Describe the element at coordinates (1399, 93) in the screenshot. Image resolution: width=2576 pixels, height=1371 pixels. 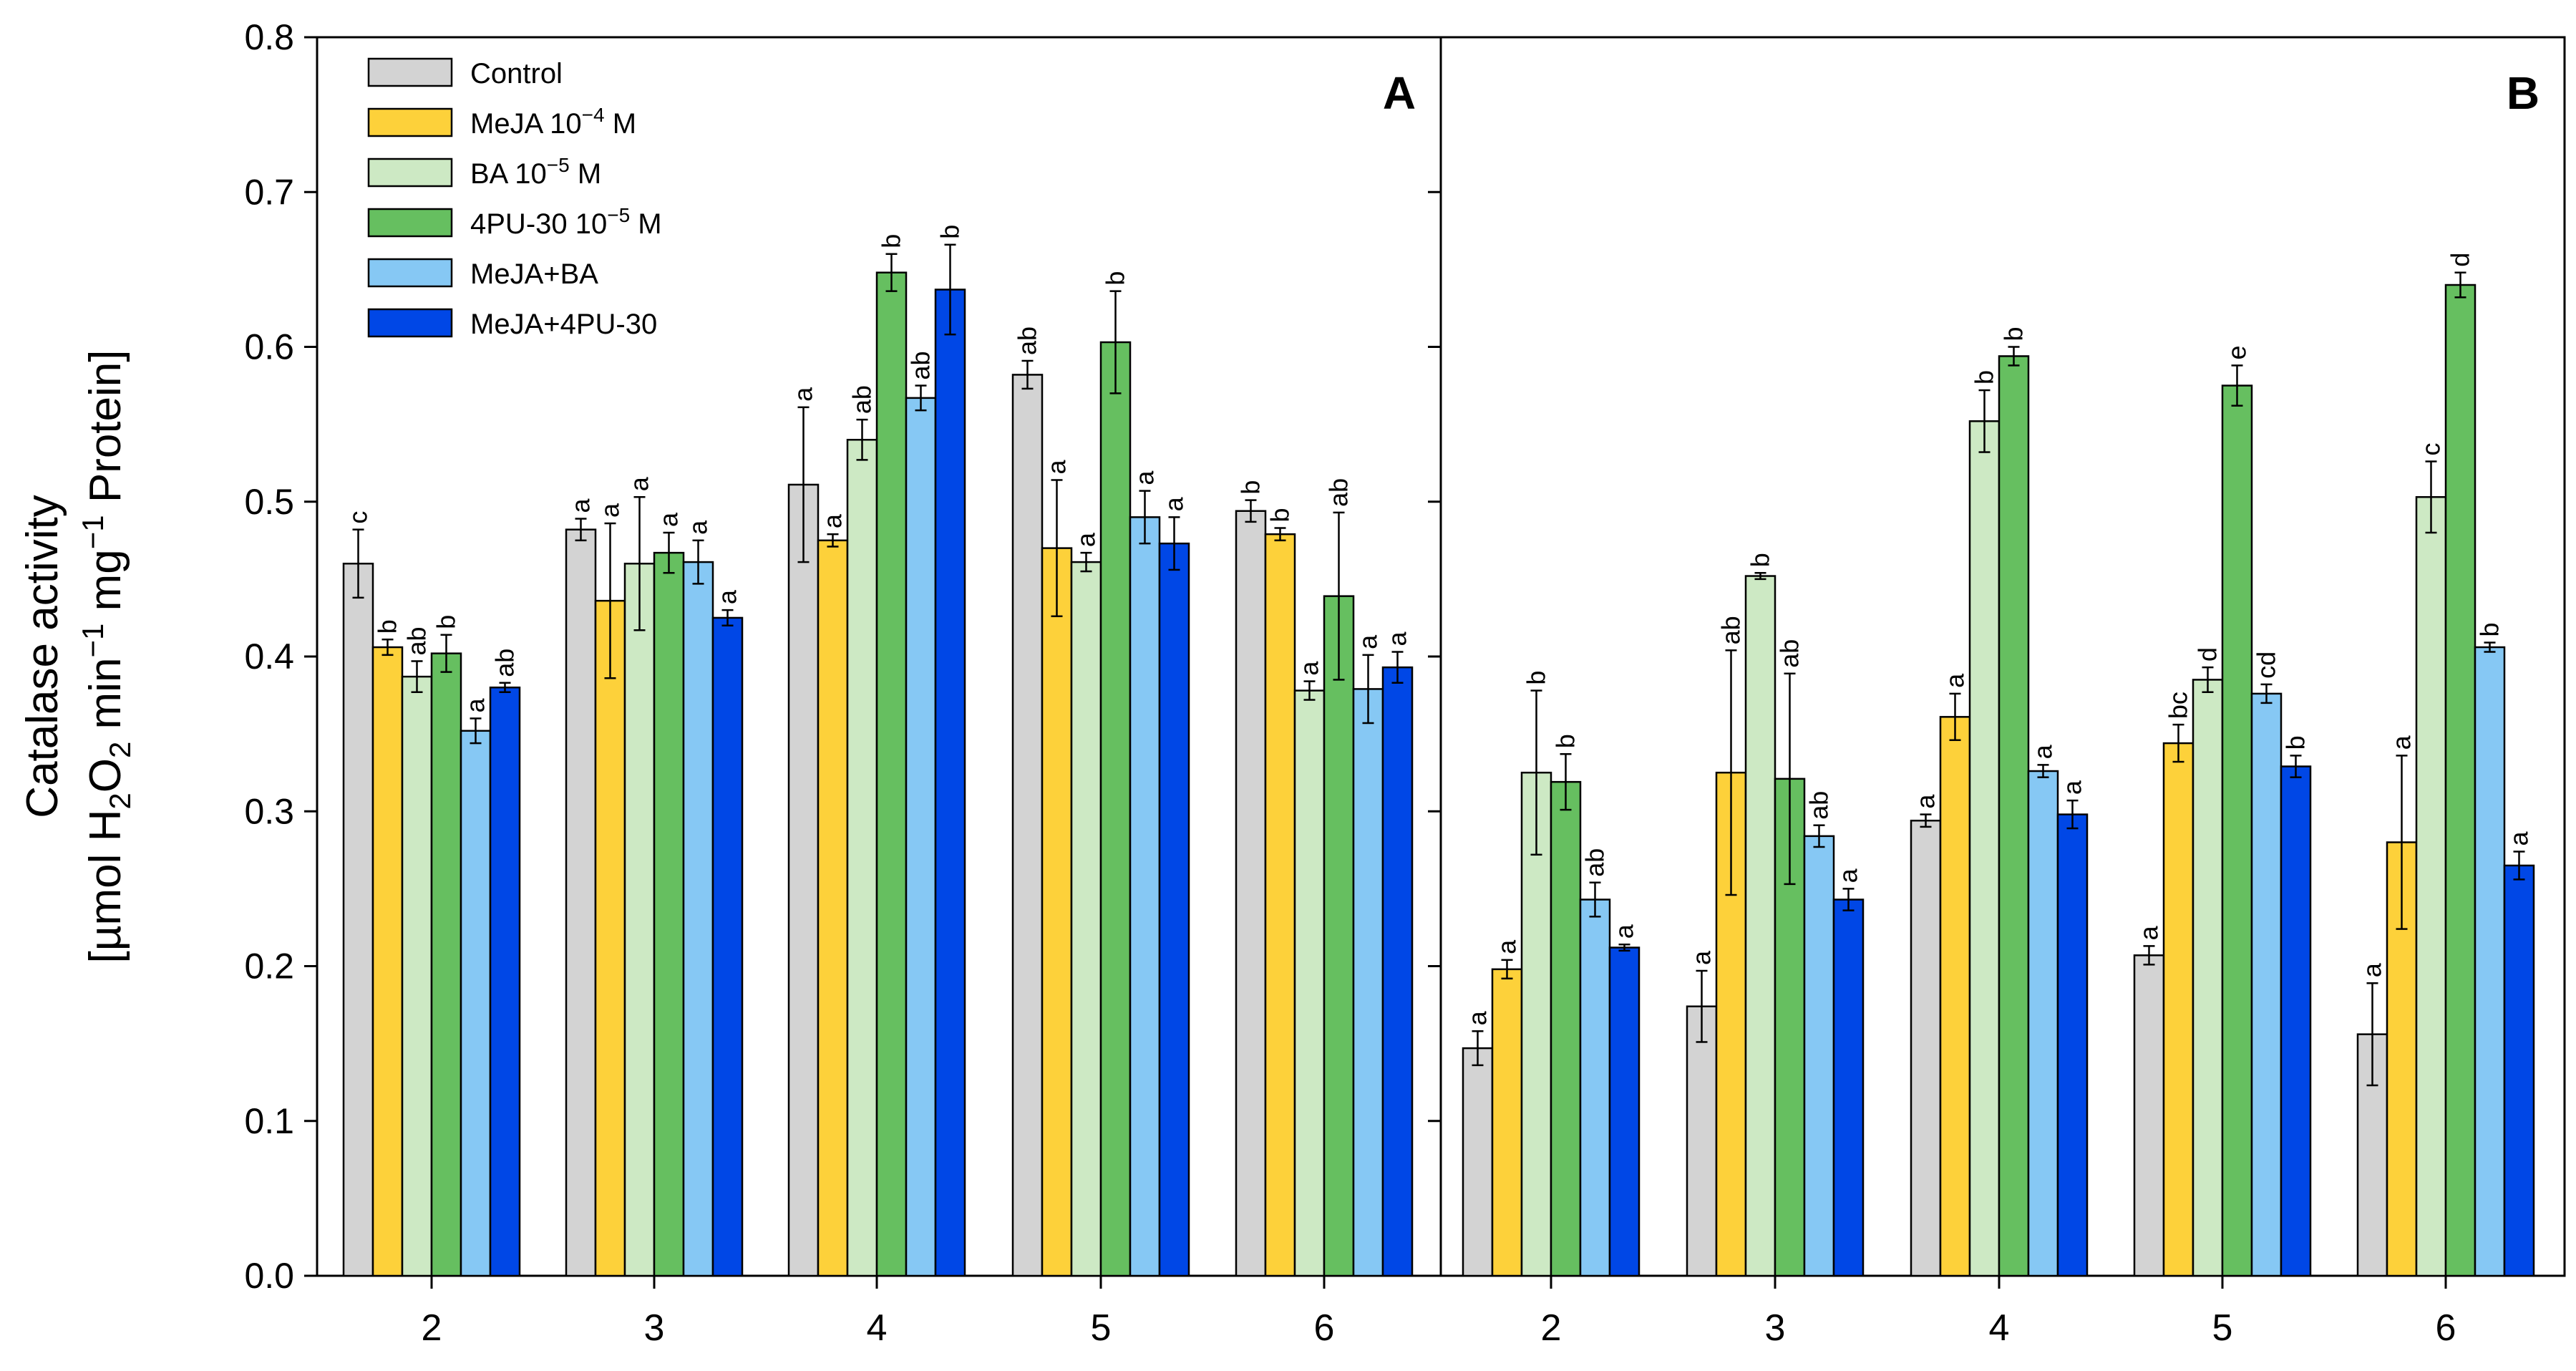
I see `panel-label-a: A` at that location.